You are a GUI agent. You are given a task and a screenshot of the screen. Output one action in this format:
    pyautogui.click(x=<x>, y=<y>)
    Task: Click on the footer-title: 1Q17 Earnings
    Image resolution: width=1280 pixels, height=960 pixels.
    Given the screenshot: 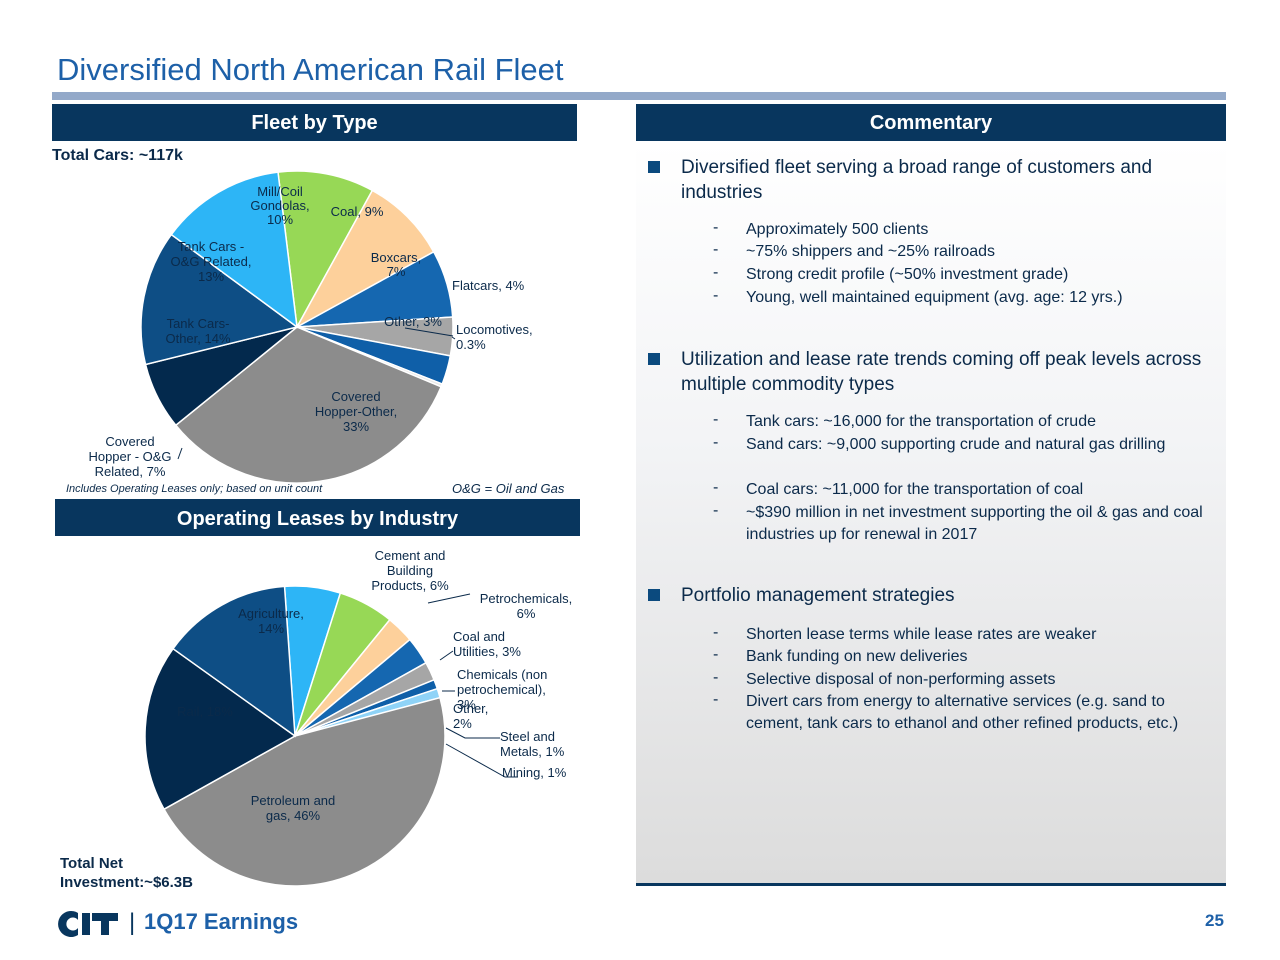 What is the action you would take?
    pyautogui.click(x=221, y=921)
    